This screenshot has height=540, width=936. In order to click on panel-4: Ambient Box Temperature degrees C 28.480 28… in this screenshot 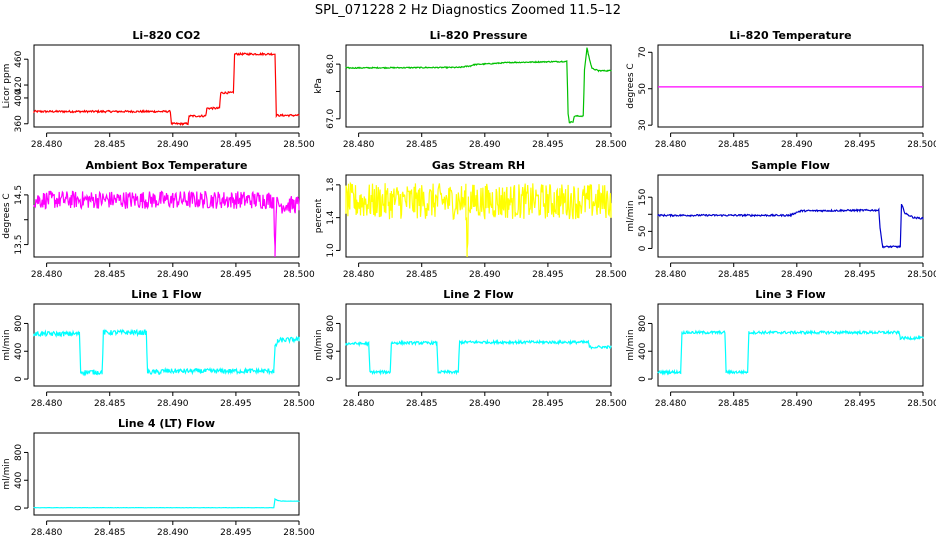, I will do `click(158, 219)`.